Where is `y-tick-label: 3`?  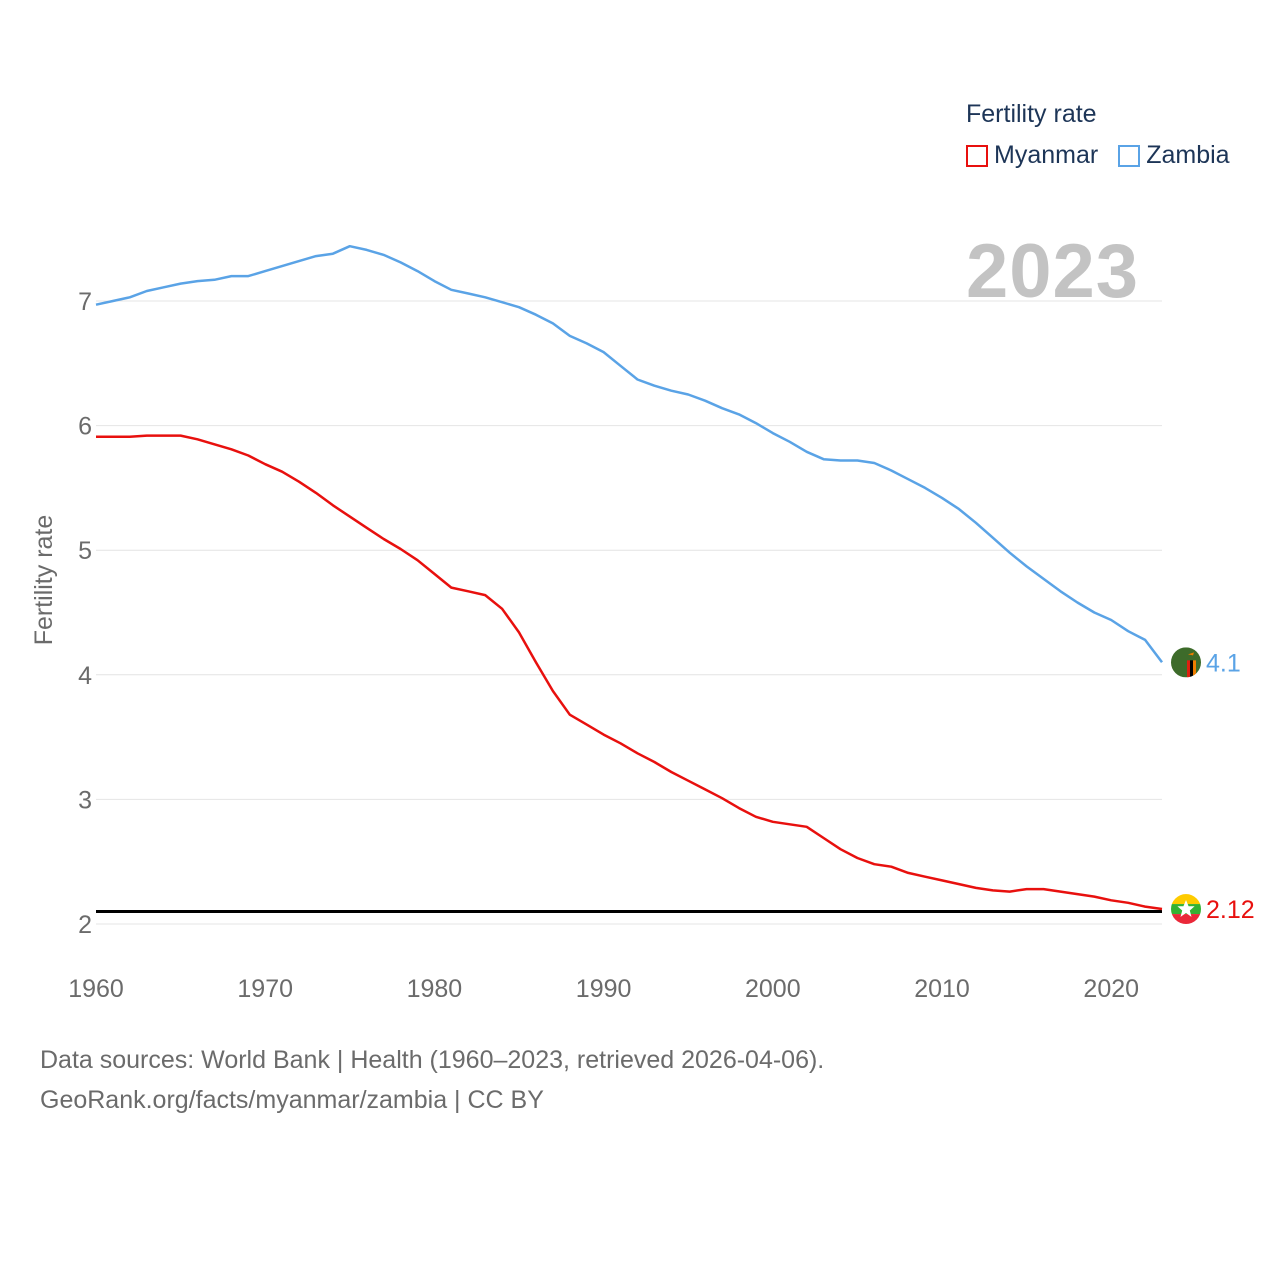 y-tick-label: 3 is located at coordinates (85, 800).